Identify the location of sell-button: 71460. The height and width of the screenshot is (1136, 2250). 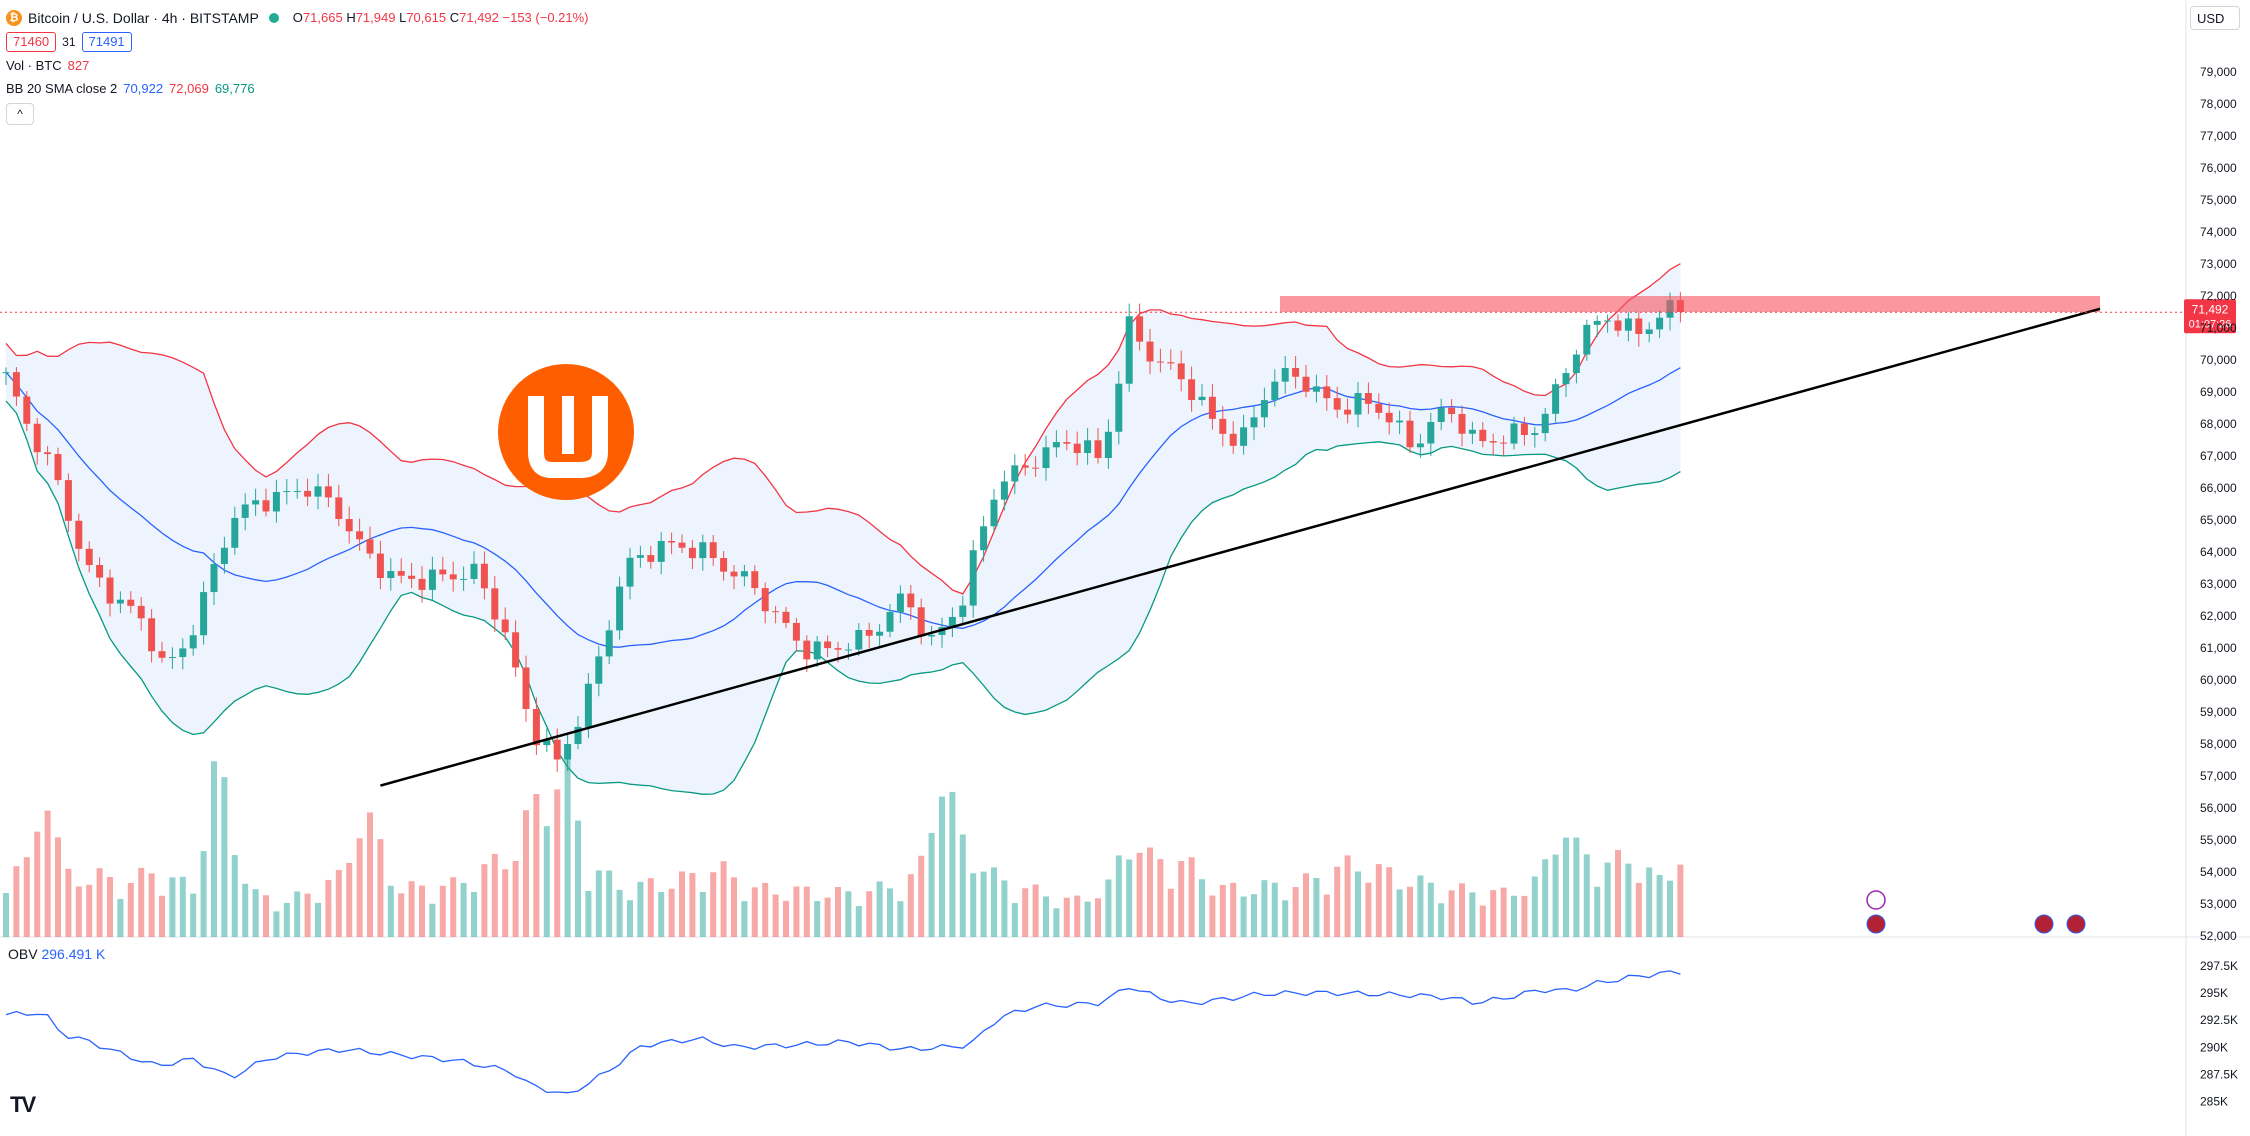
(31, 42).